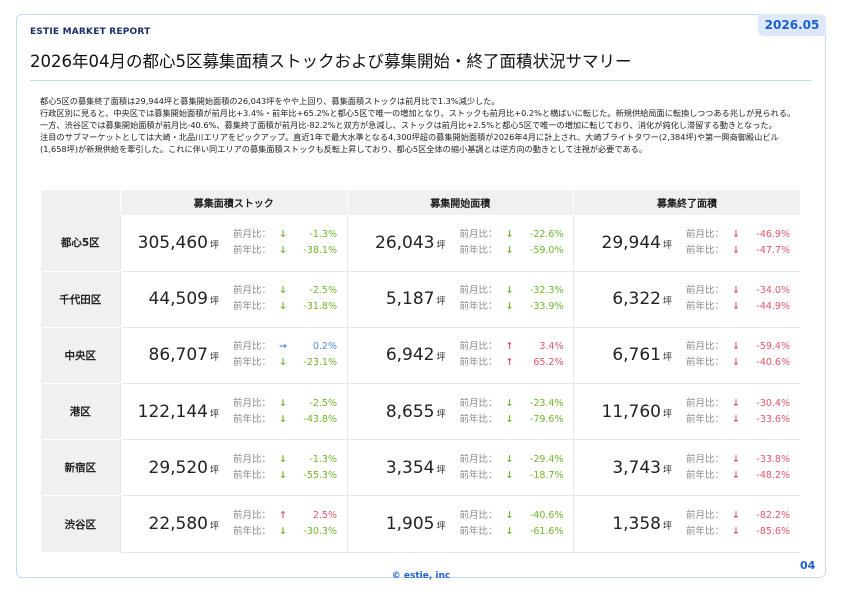 The image size is (842, 594). What do you see at coordinates (410, 467) in the screenshot?
I see `value-number: 3,354` at bounding box center [410, 467].